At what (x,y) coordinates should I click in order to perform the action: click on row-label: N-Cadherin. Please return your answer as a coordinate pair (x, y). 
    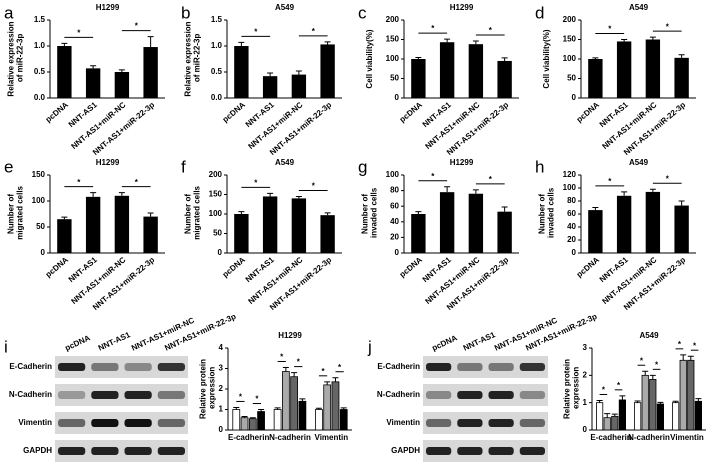
    Looking at the image, I should click on (30, 394).